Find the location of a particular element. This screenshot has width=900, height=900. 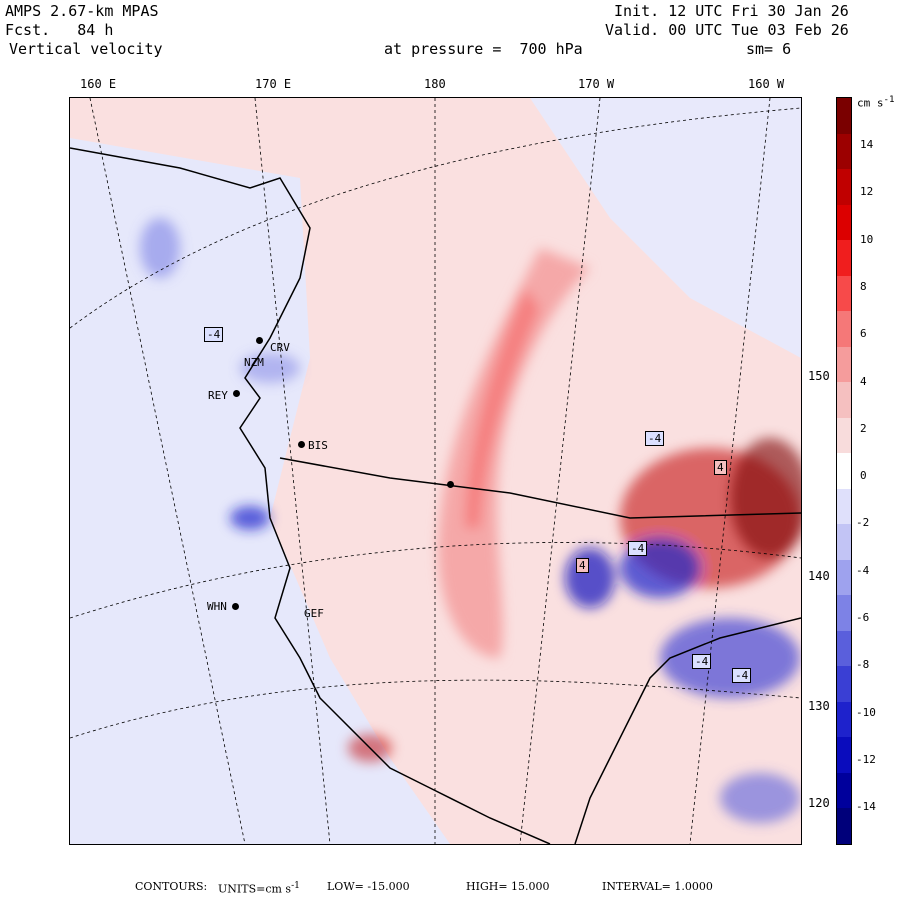

colorbar-tick-label: -8 is located at coordinates (863, 665).